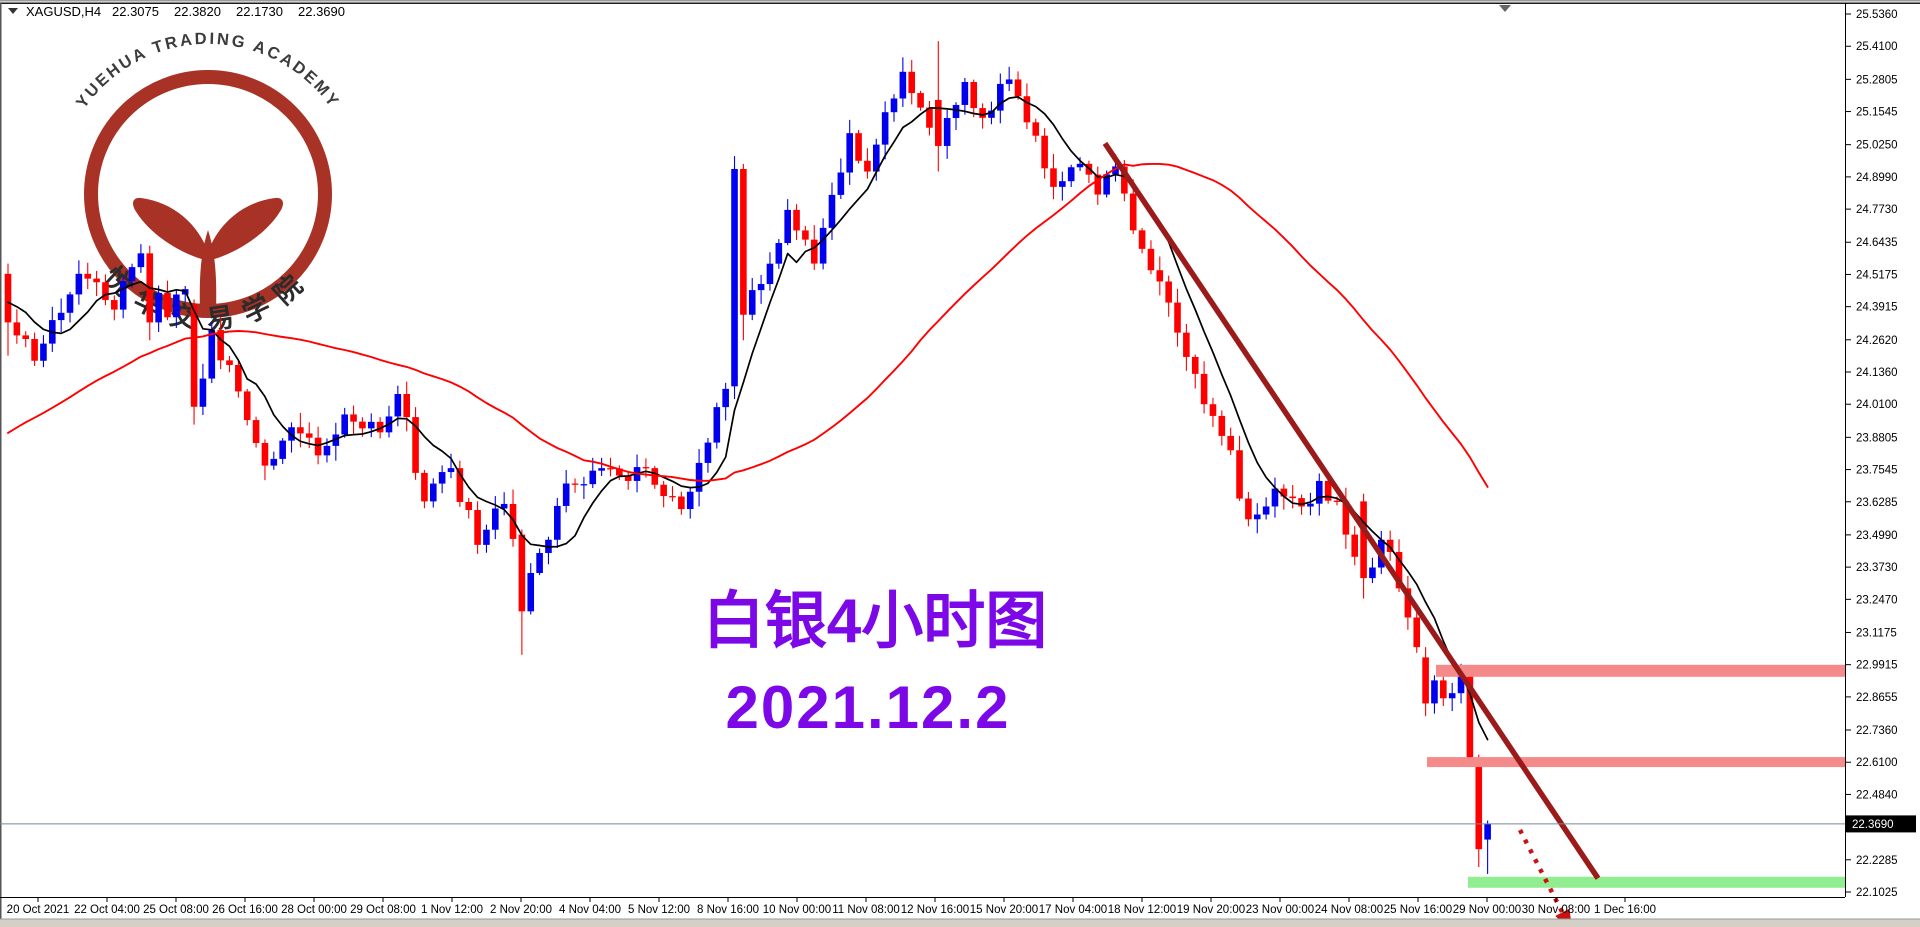 The image size is (1920, 927). I want to click on price-tick-label: 23.8805, so click(1877, 438).